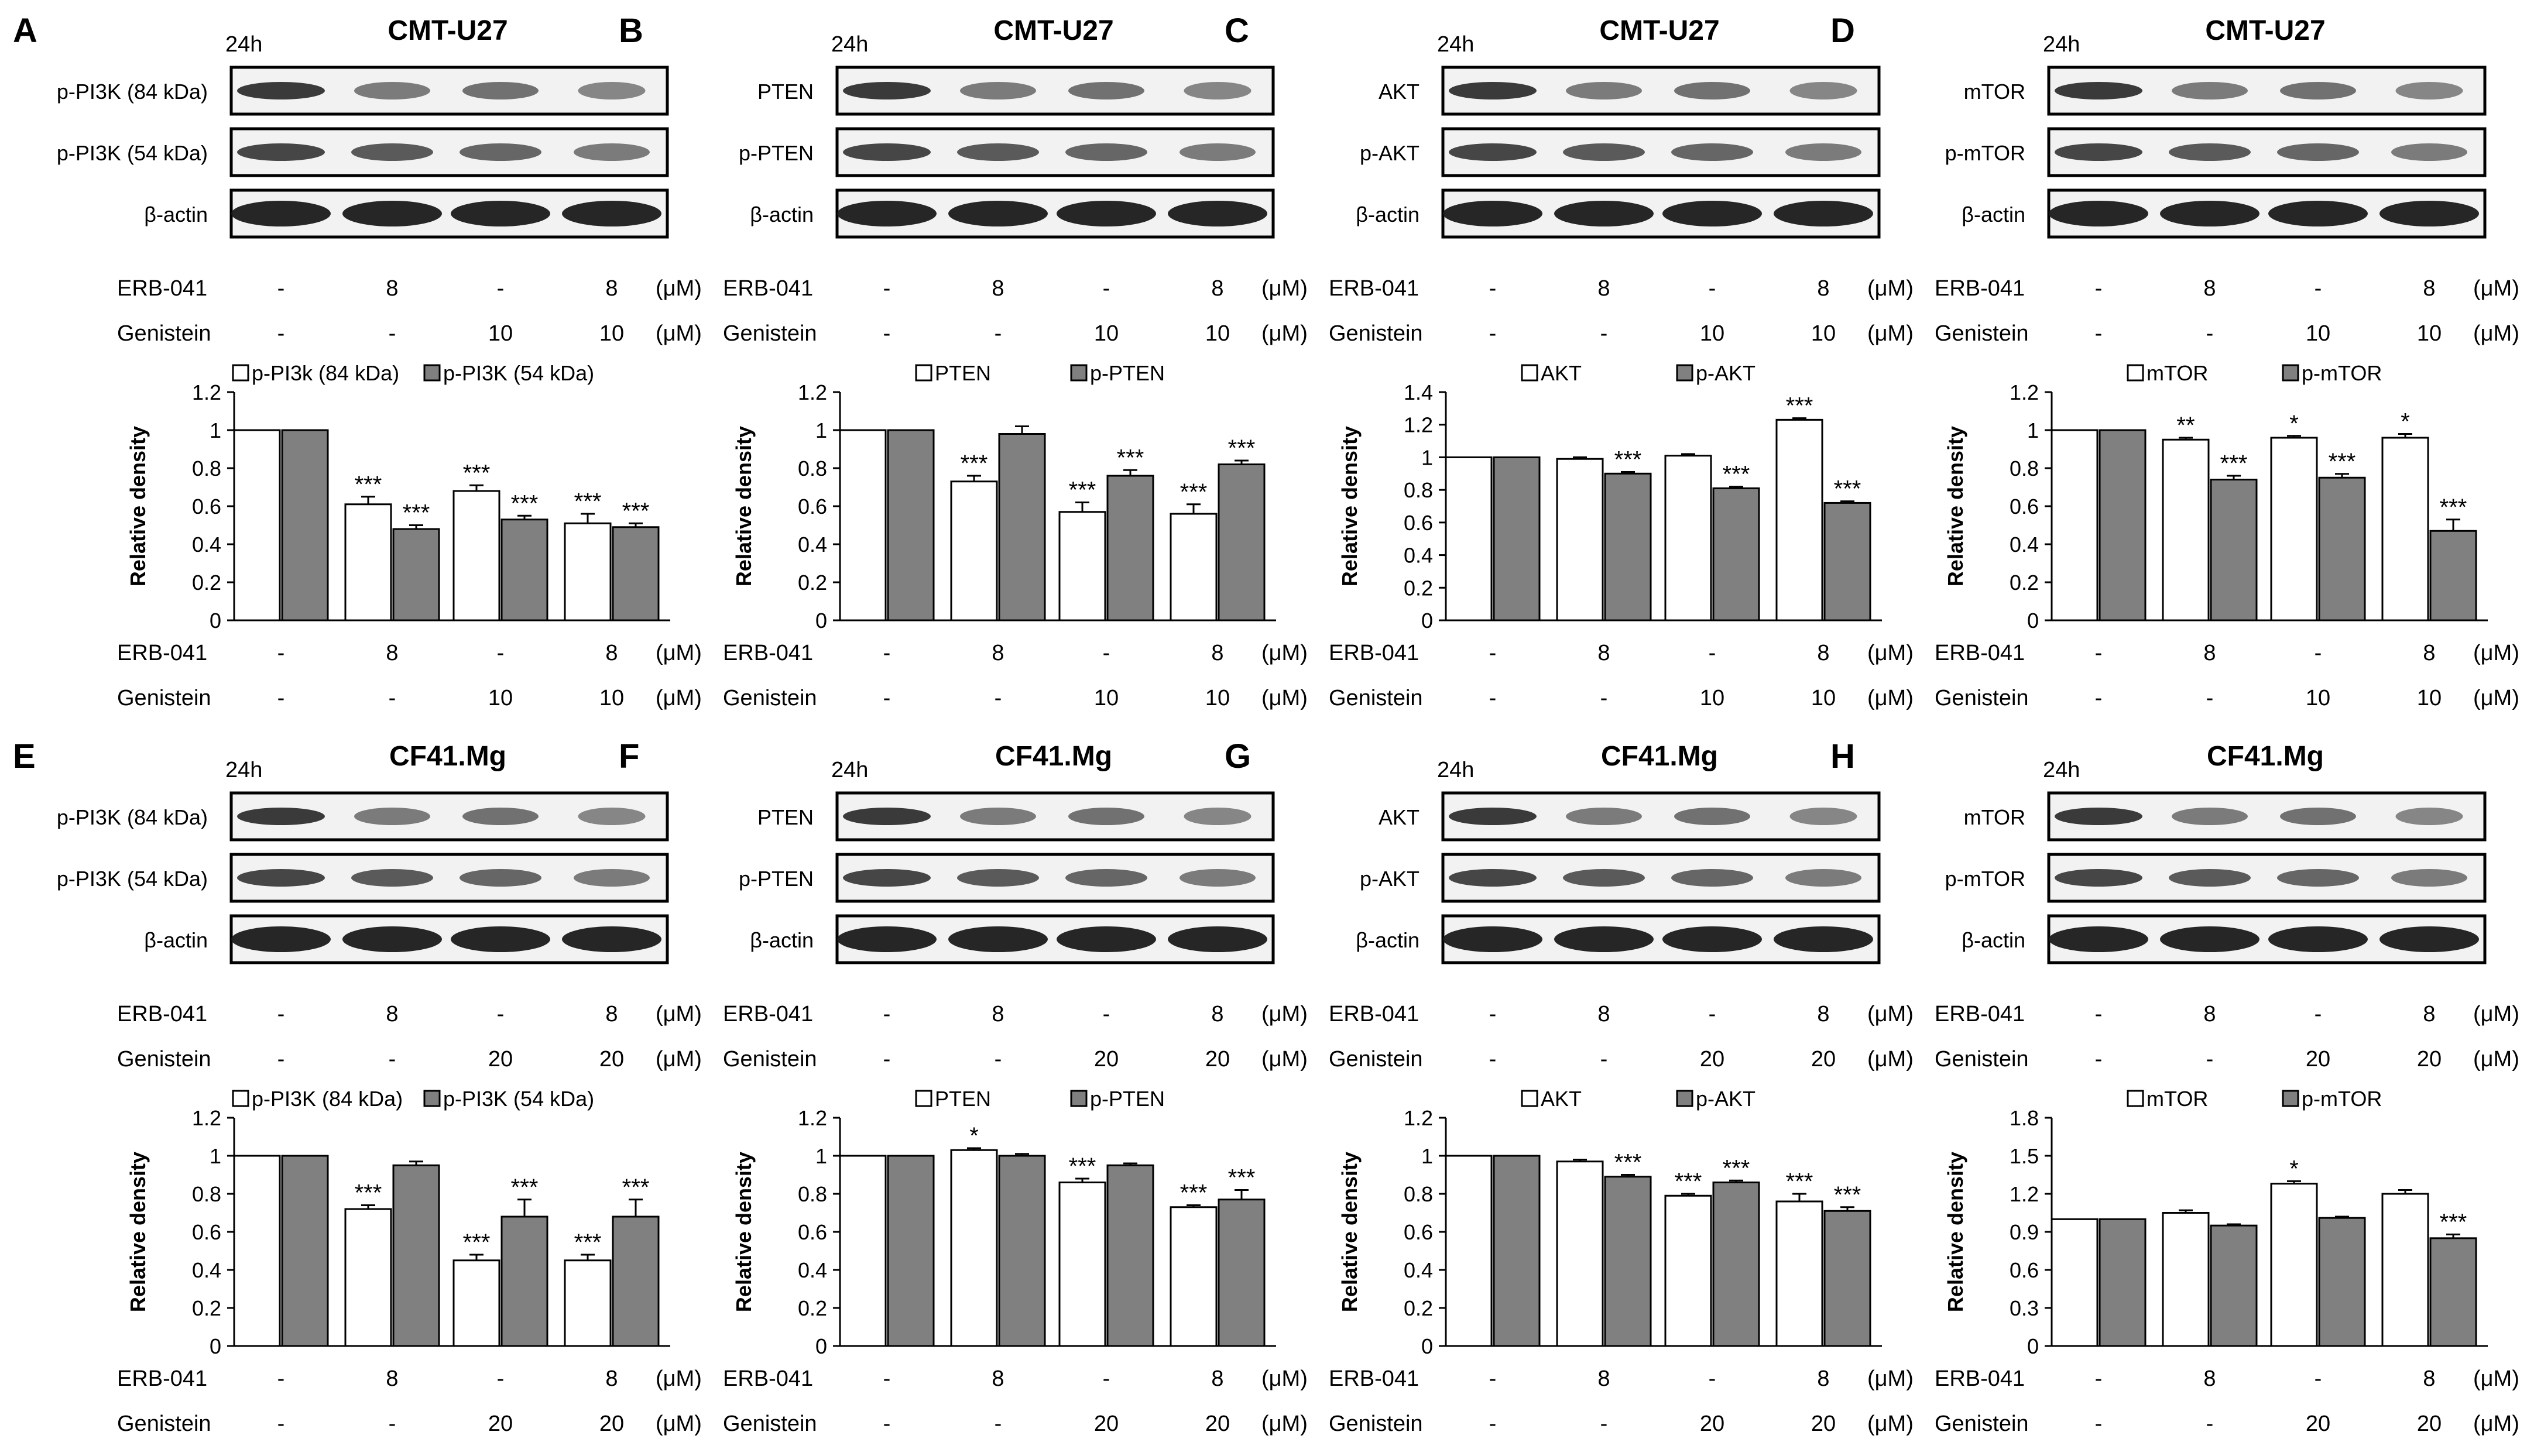 The width and height of the screenshot is (2527, 1456). Describe the element at coordinates (1823, 698) in the screenshot. I see `genistein-dose: 10` at that location.